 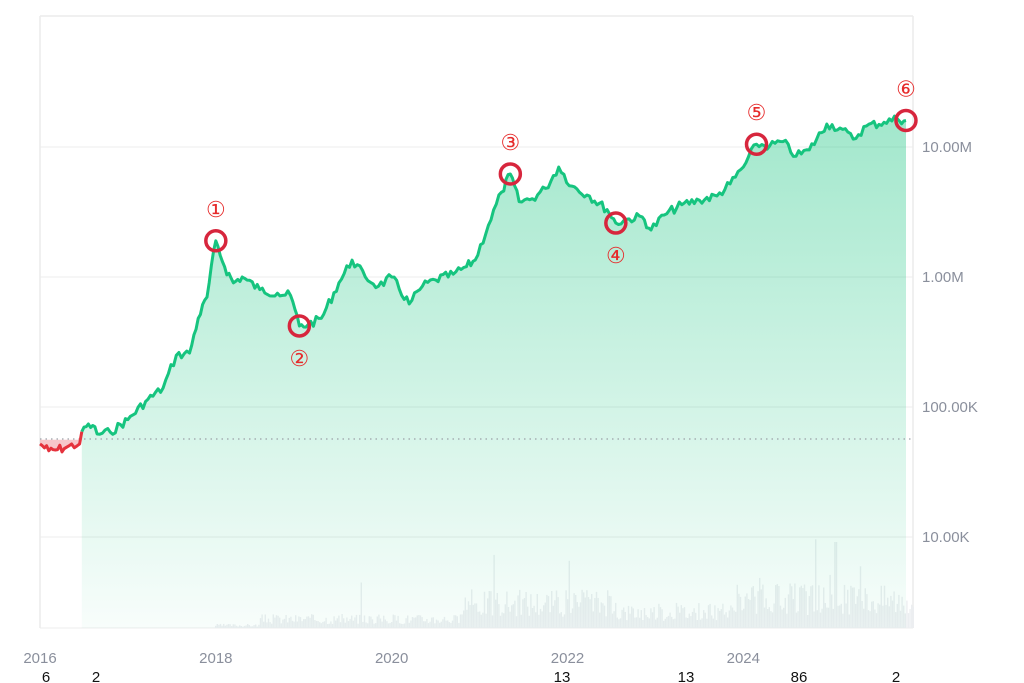 I want to click on annotation-label: ④, so click(x=616, y=255).